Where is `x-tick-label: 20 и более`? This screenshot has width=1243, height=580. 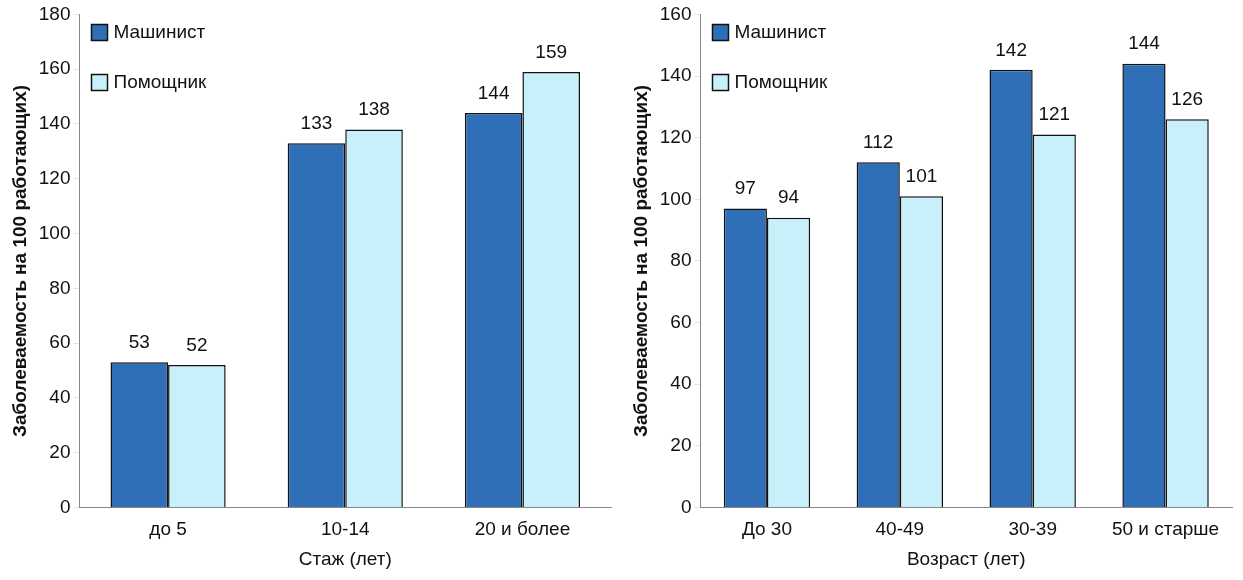
x-tick-label: 20 и более is located at coordinates (522, 529).